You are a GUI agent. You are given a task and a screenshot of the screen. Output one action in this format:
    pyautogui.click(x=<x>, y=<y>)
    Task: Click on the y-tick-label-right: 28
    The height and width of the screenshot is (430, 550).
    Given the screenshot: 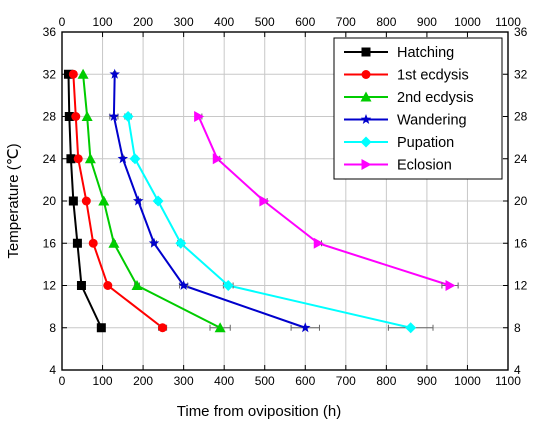 What is the action you would take?
    pyautogui.click(x=521, y=117)
    